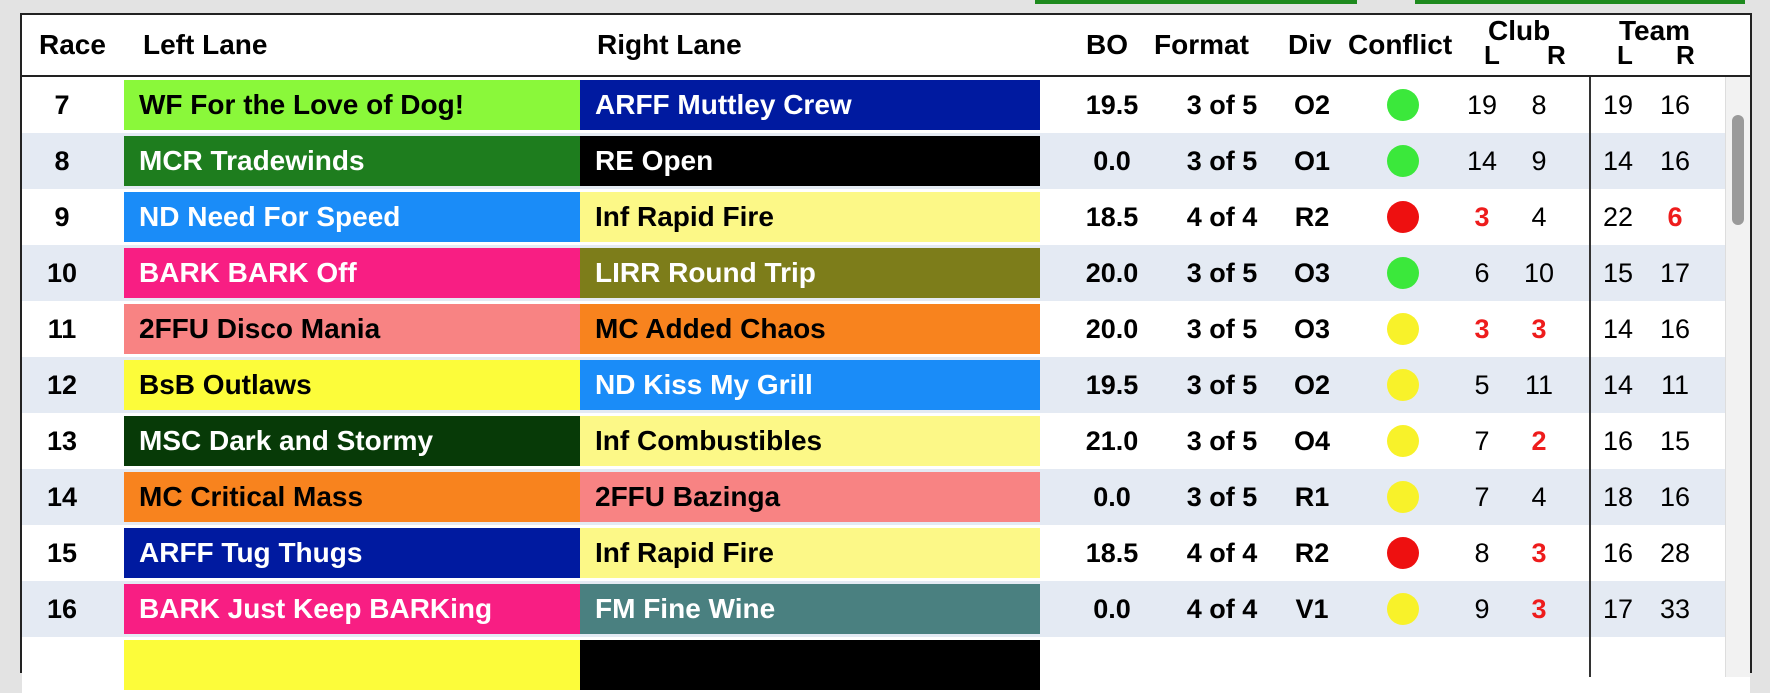 This screenshot has width=1770, height=693. What do you see at coordinates (1675, 665) in the screenshot?
I see `team-right-count` at bounding box center [1675, 665].